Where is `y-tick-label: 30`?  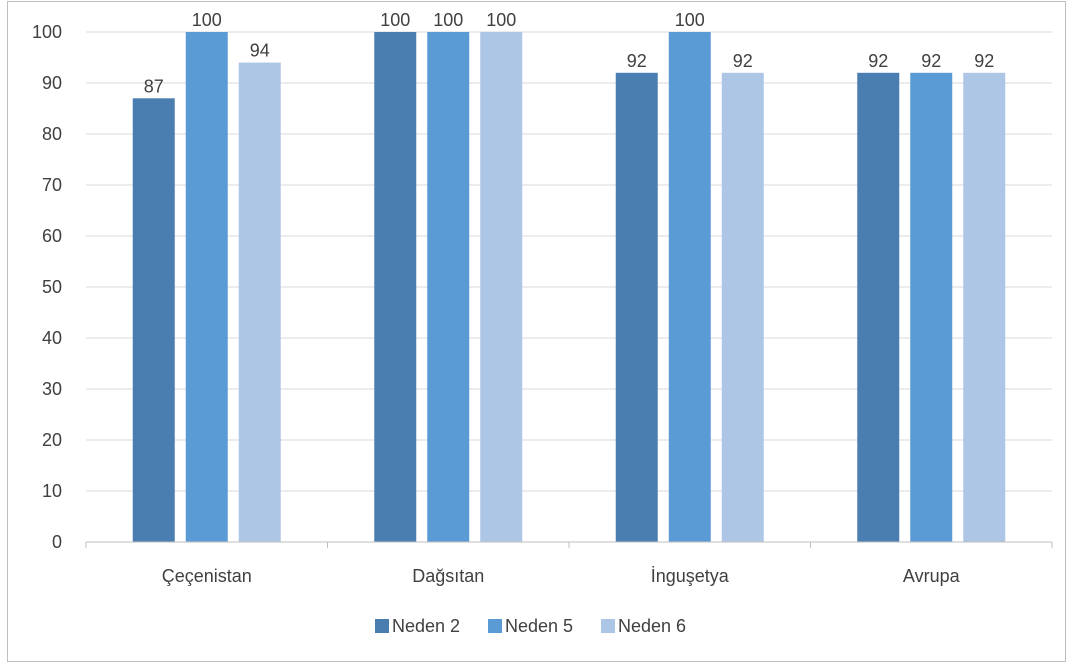
y-tick-label: 30 is located at coordinates (52, 389).